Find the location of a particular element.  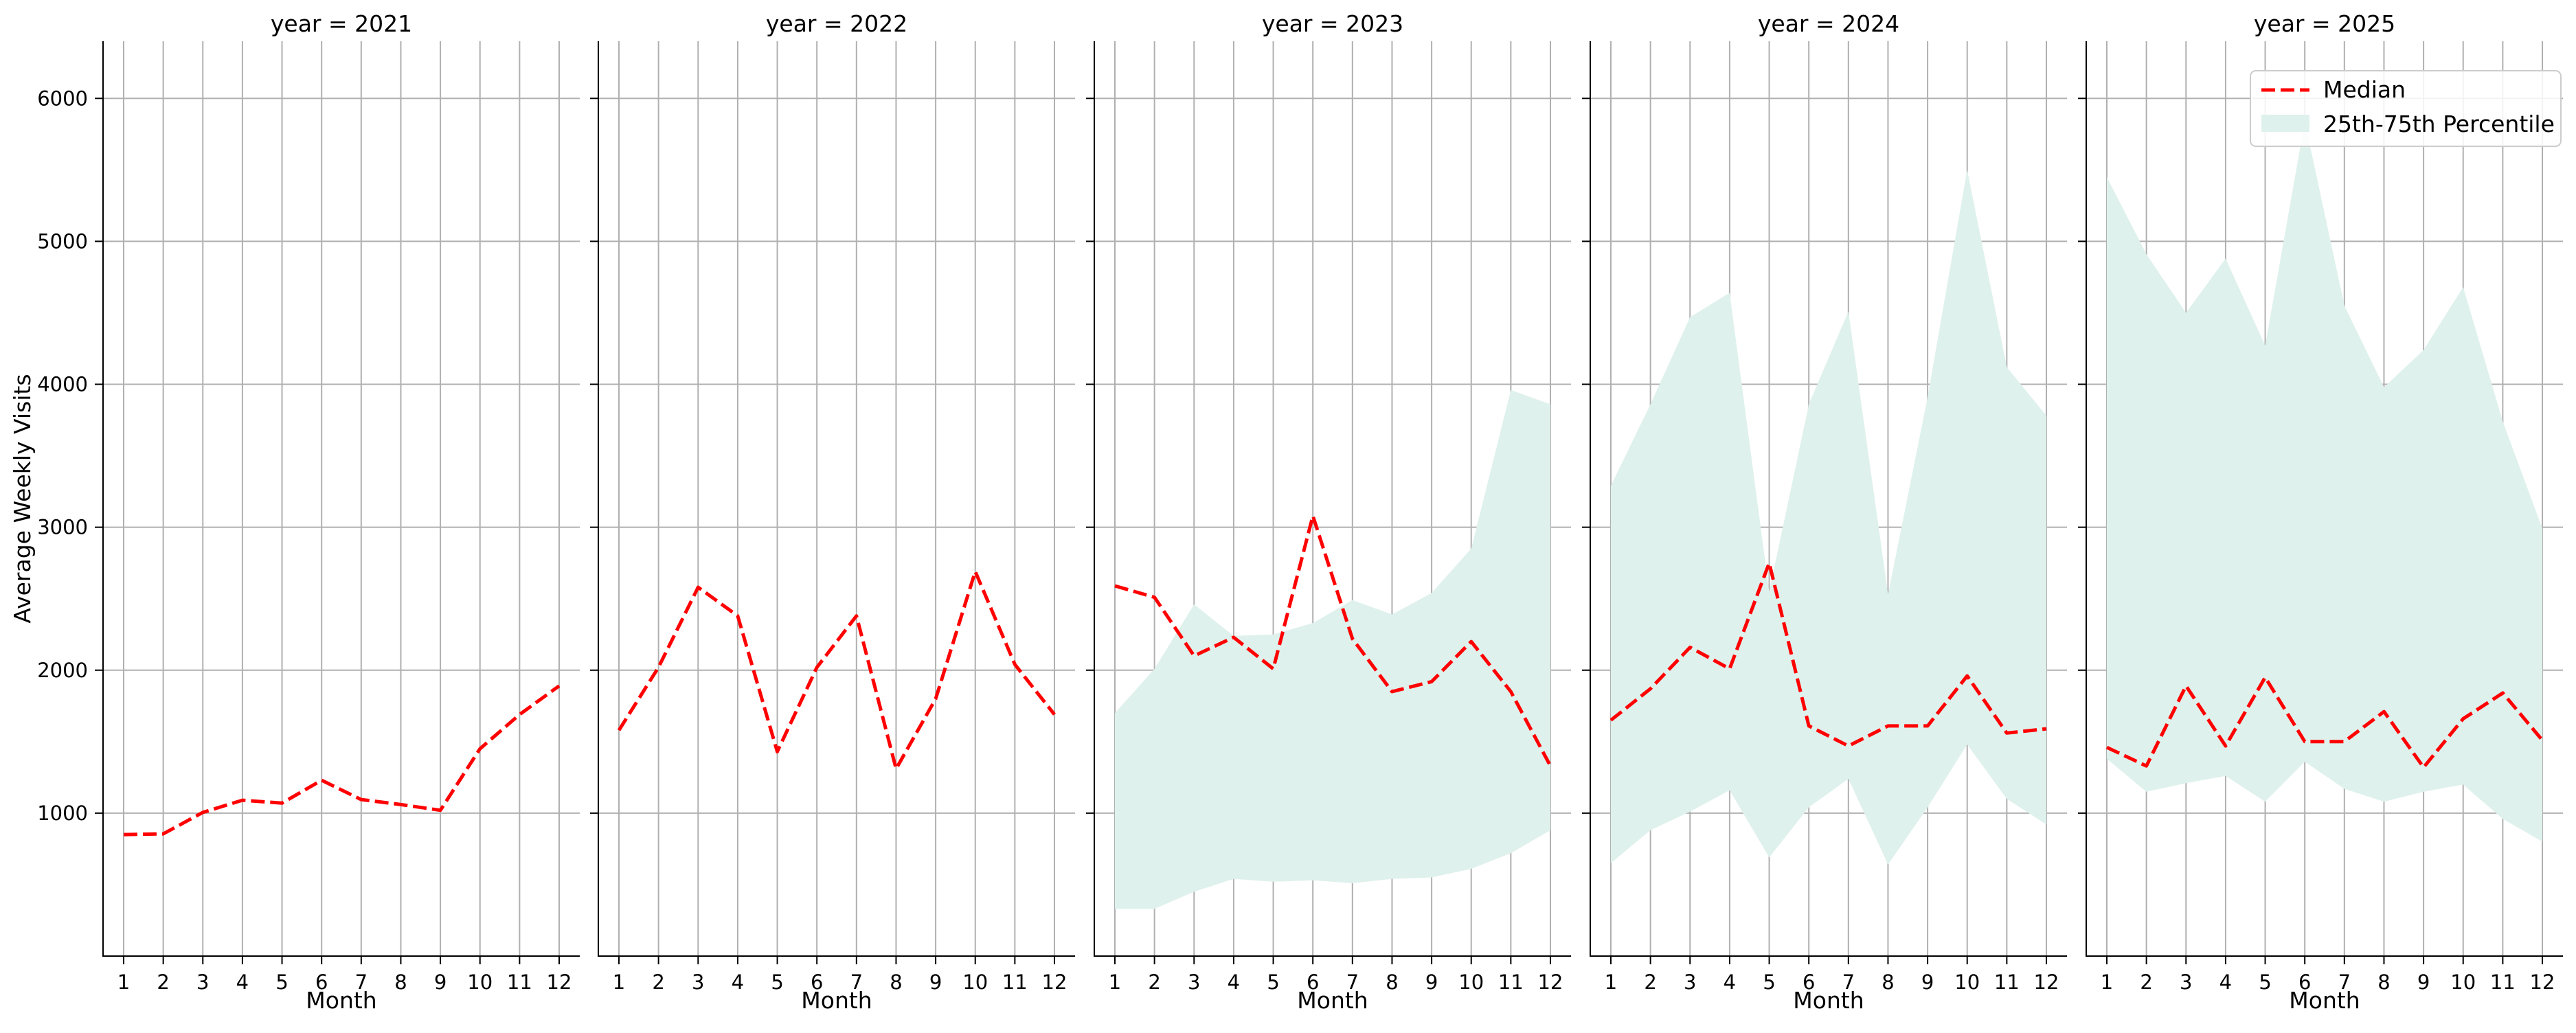

legend: Median 25th-75th Percentile is located at coordinates (2406, 109).